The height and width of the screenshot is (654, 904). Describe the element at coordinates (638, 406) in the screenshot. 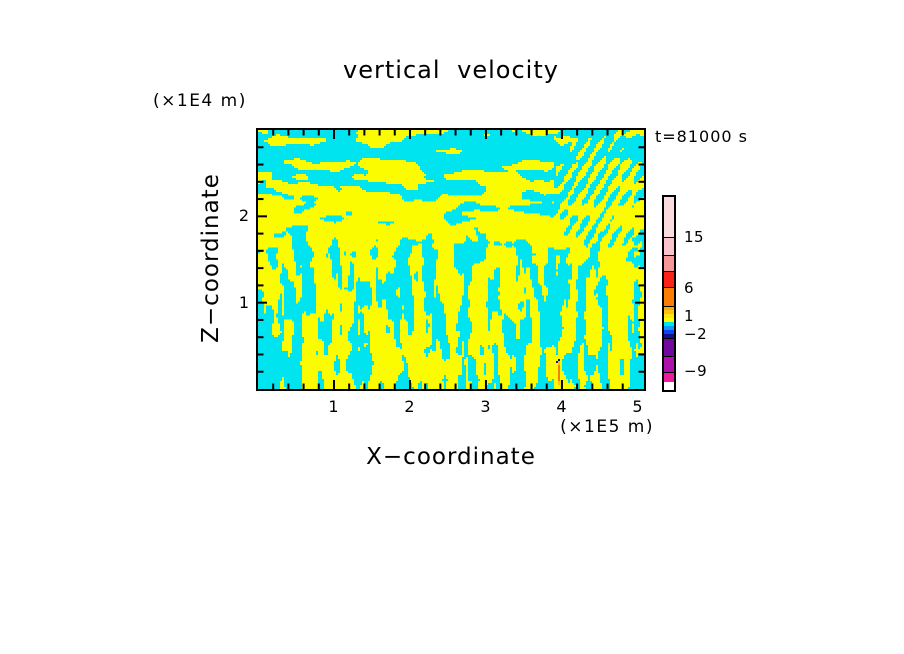

I see `x-tick-label: 5` at that location.